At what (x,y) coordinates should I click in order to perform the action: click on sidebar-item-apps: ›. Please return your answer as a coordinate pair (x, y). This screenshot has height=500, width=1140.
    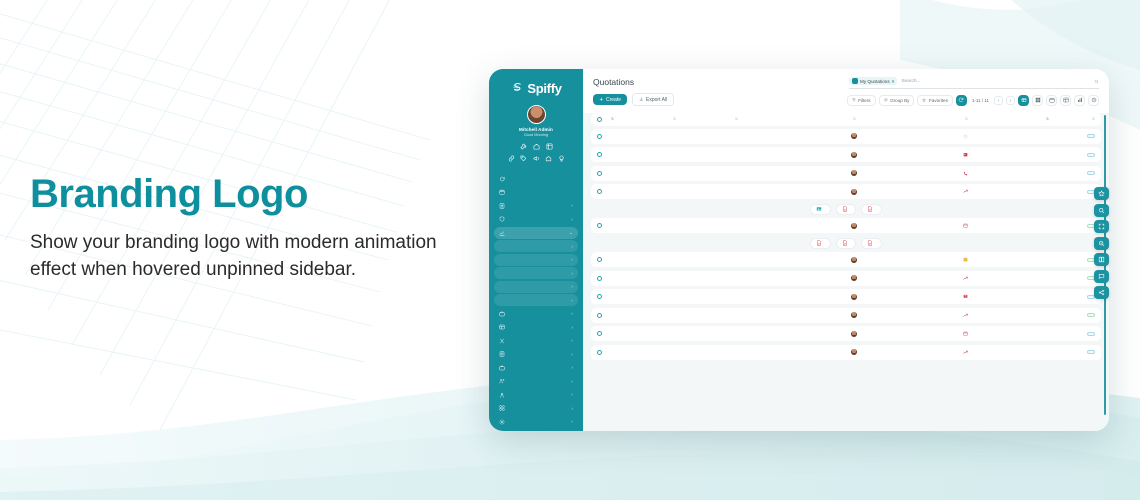
    Looking at the image, I should click on (536, 408).